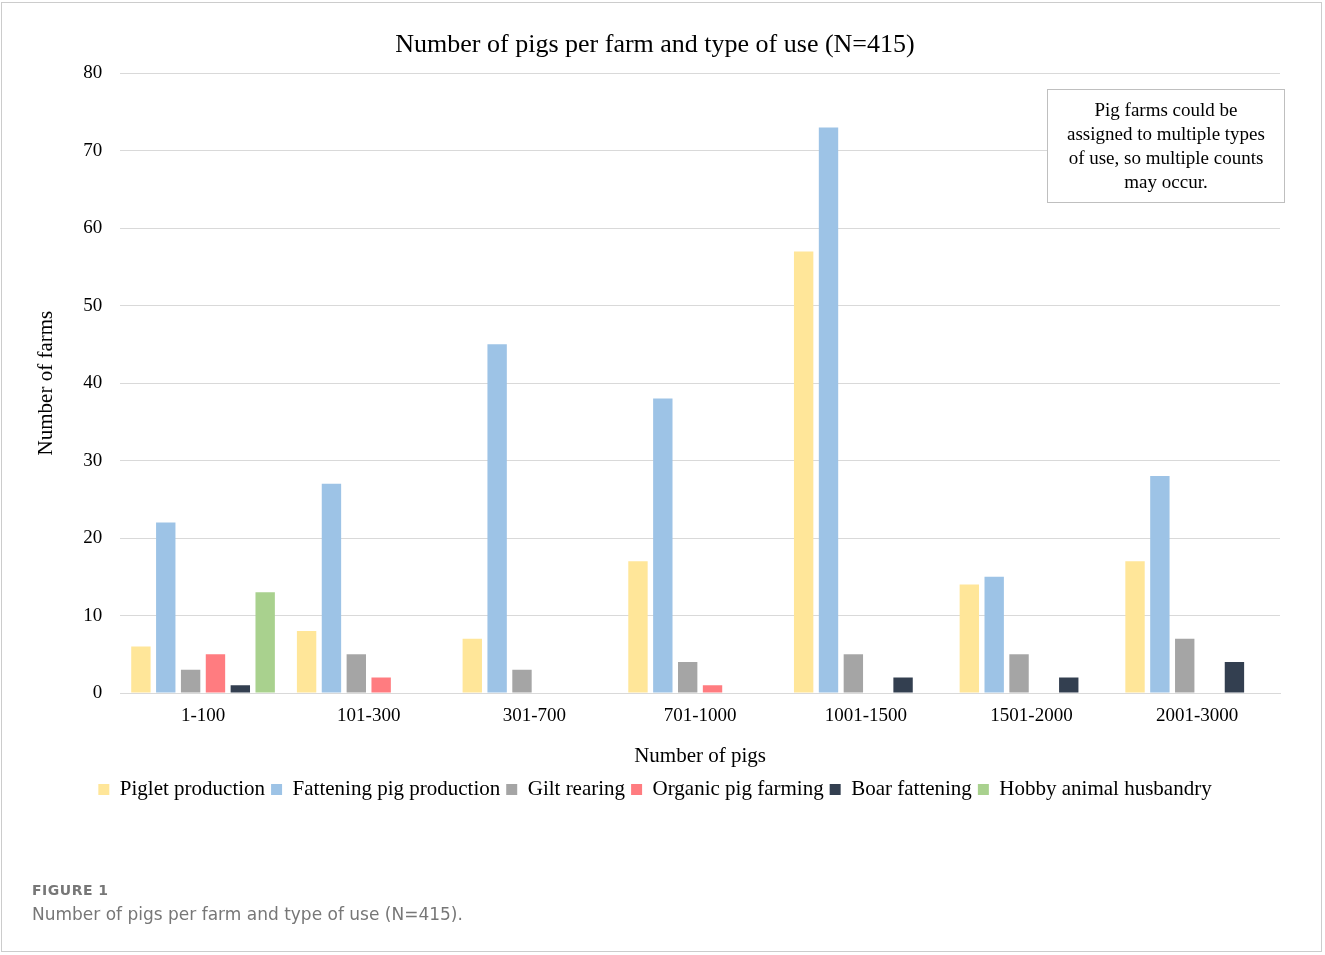 Image resolution: width=1325 pixels, height=955 pixels. I want to click on x-tick-label: 2001-3000, so click(1197, 715).